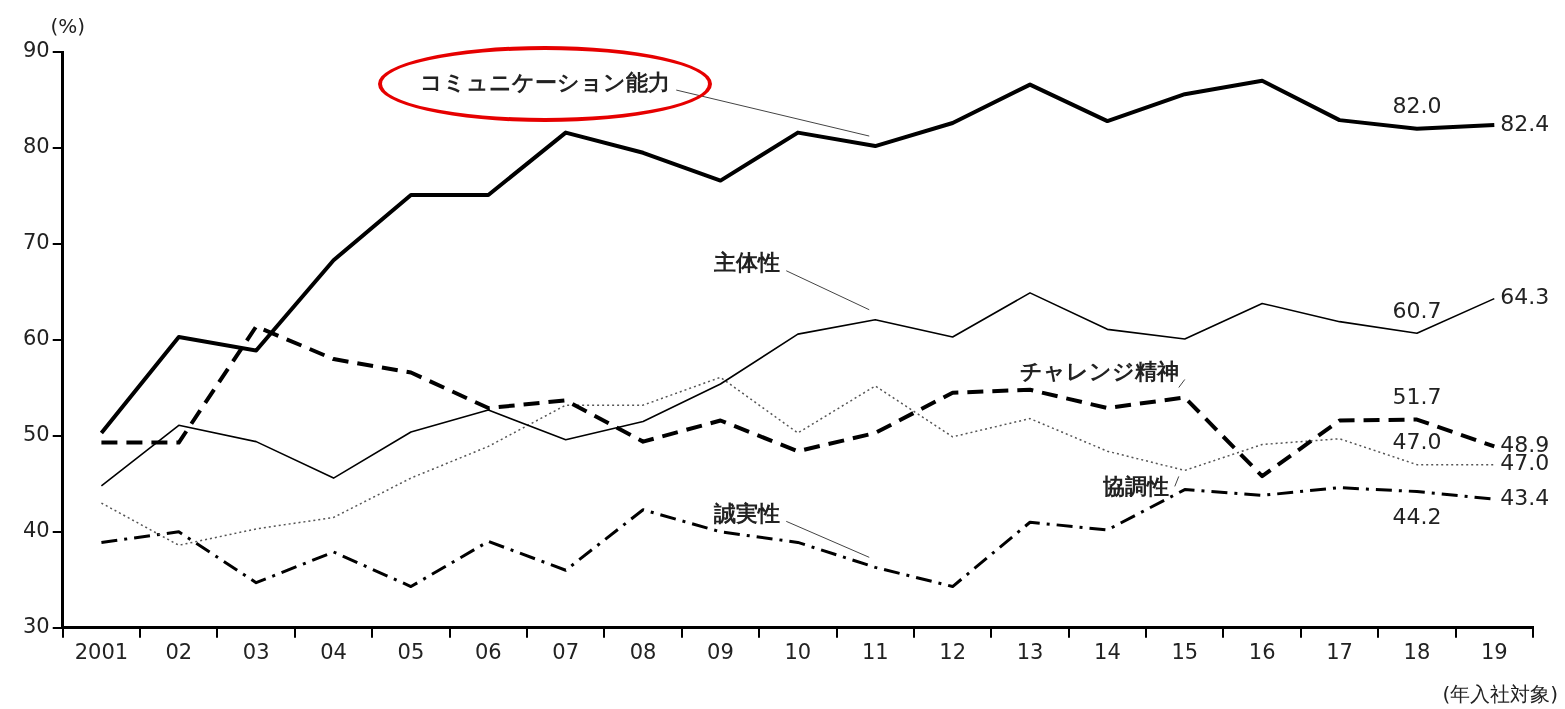  Describe the element at coordinates (875, 651) in the screenshot. I see `x-tick-label: 11` at that location.